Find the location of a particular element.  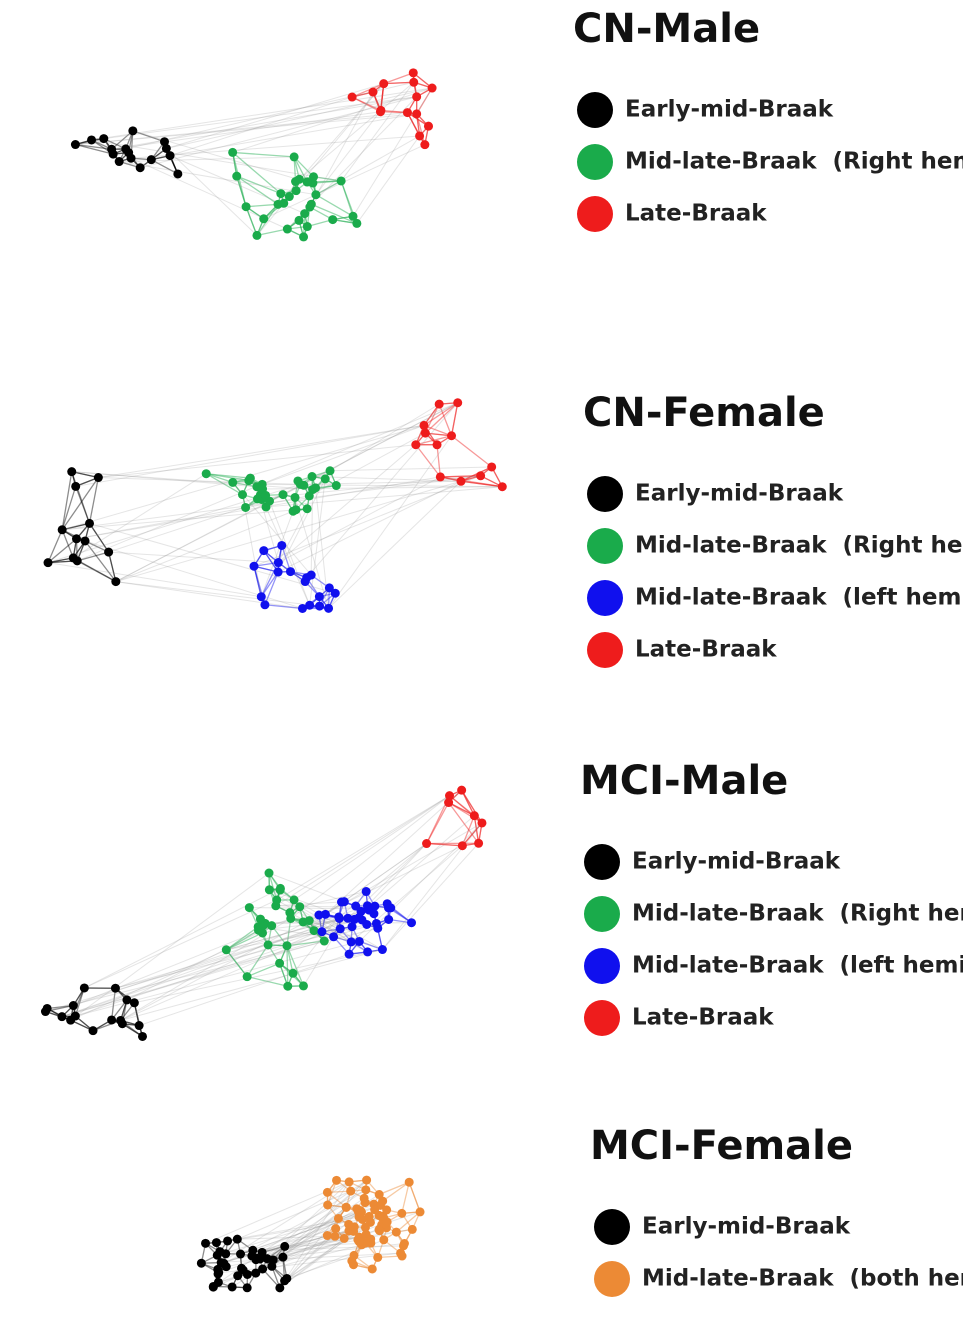

panel-title: MCI-Female is located at coordinates (721, 1146).